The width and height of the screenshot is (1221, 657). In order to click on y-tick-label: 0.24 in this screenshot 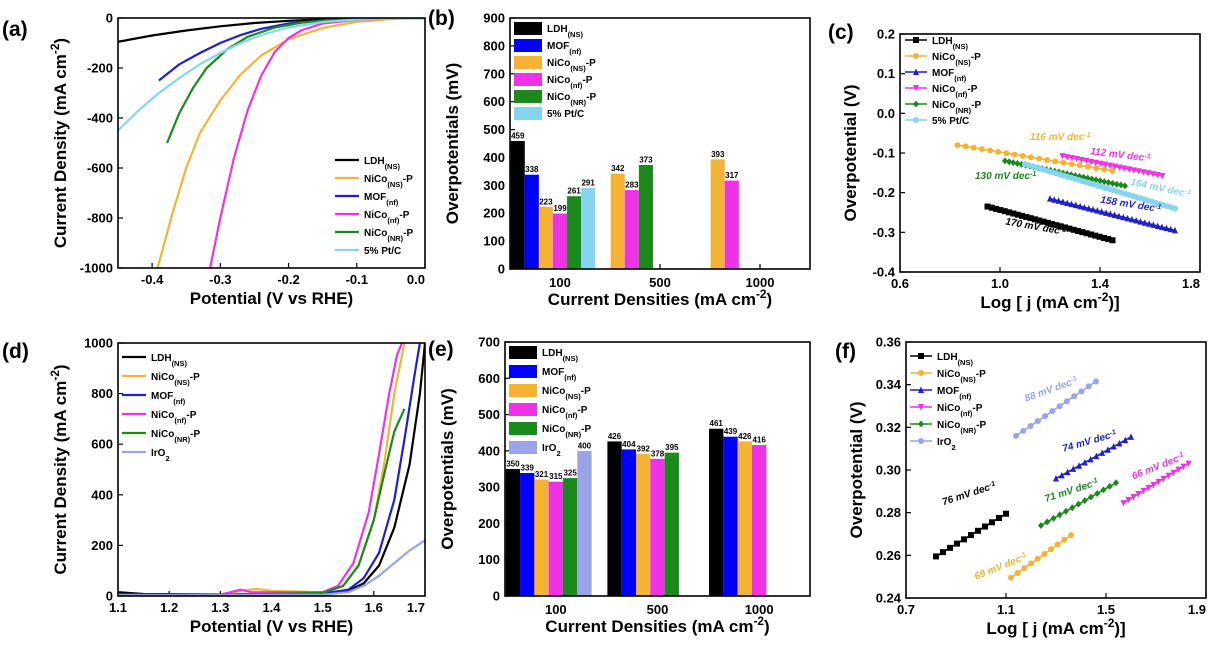, I will do `click(889, 598)`.